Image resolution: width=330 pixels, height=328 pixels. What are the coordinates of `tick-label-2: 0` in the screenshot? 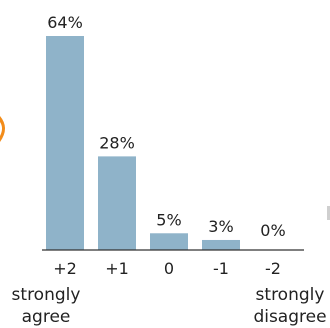 It's located at (169, 268).